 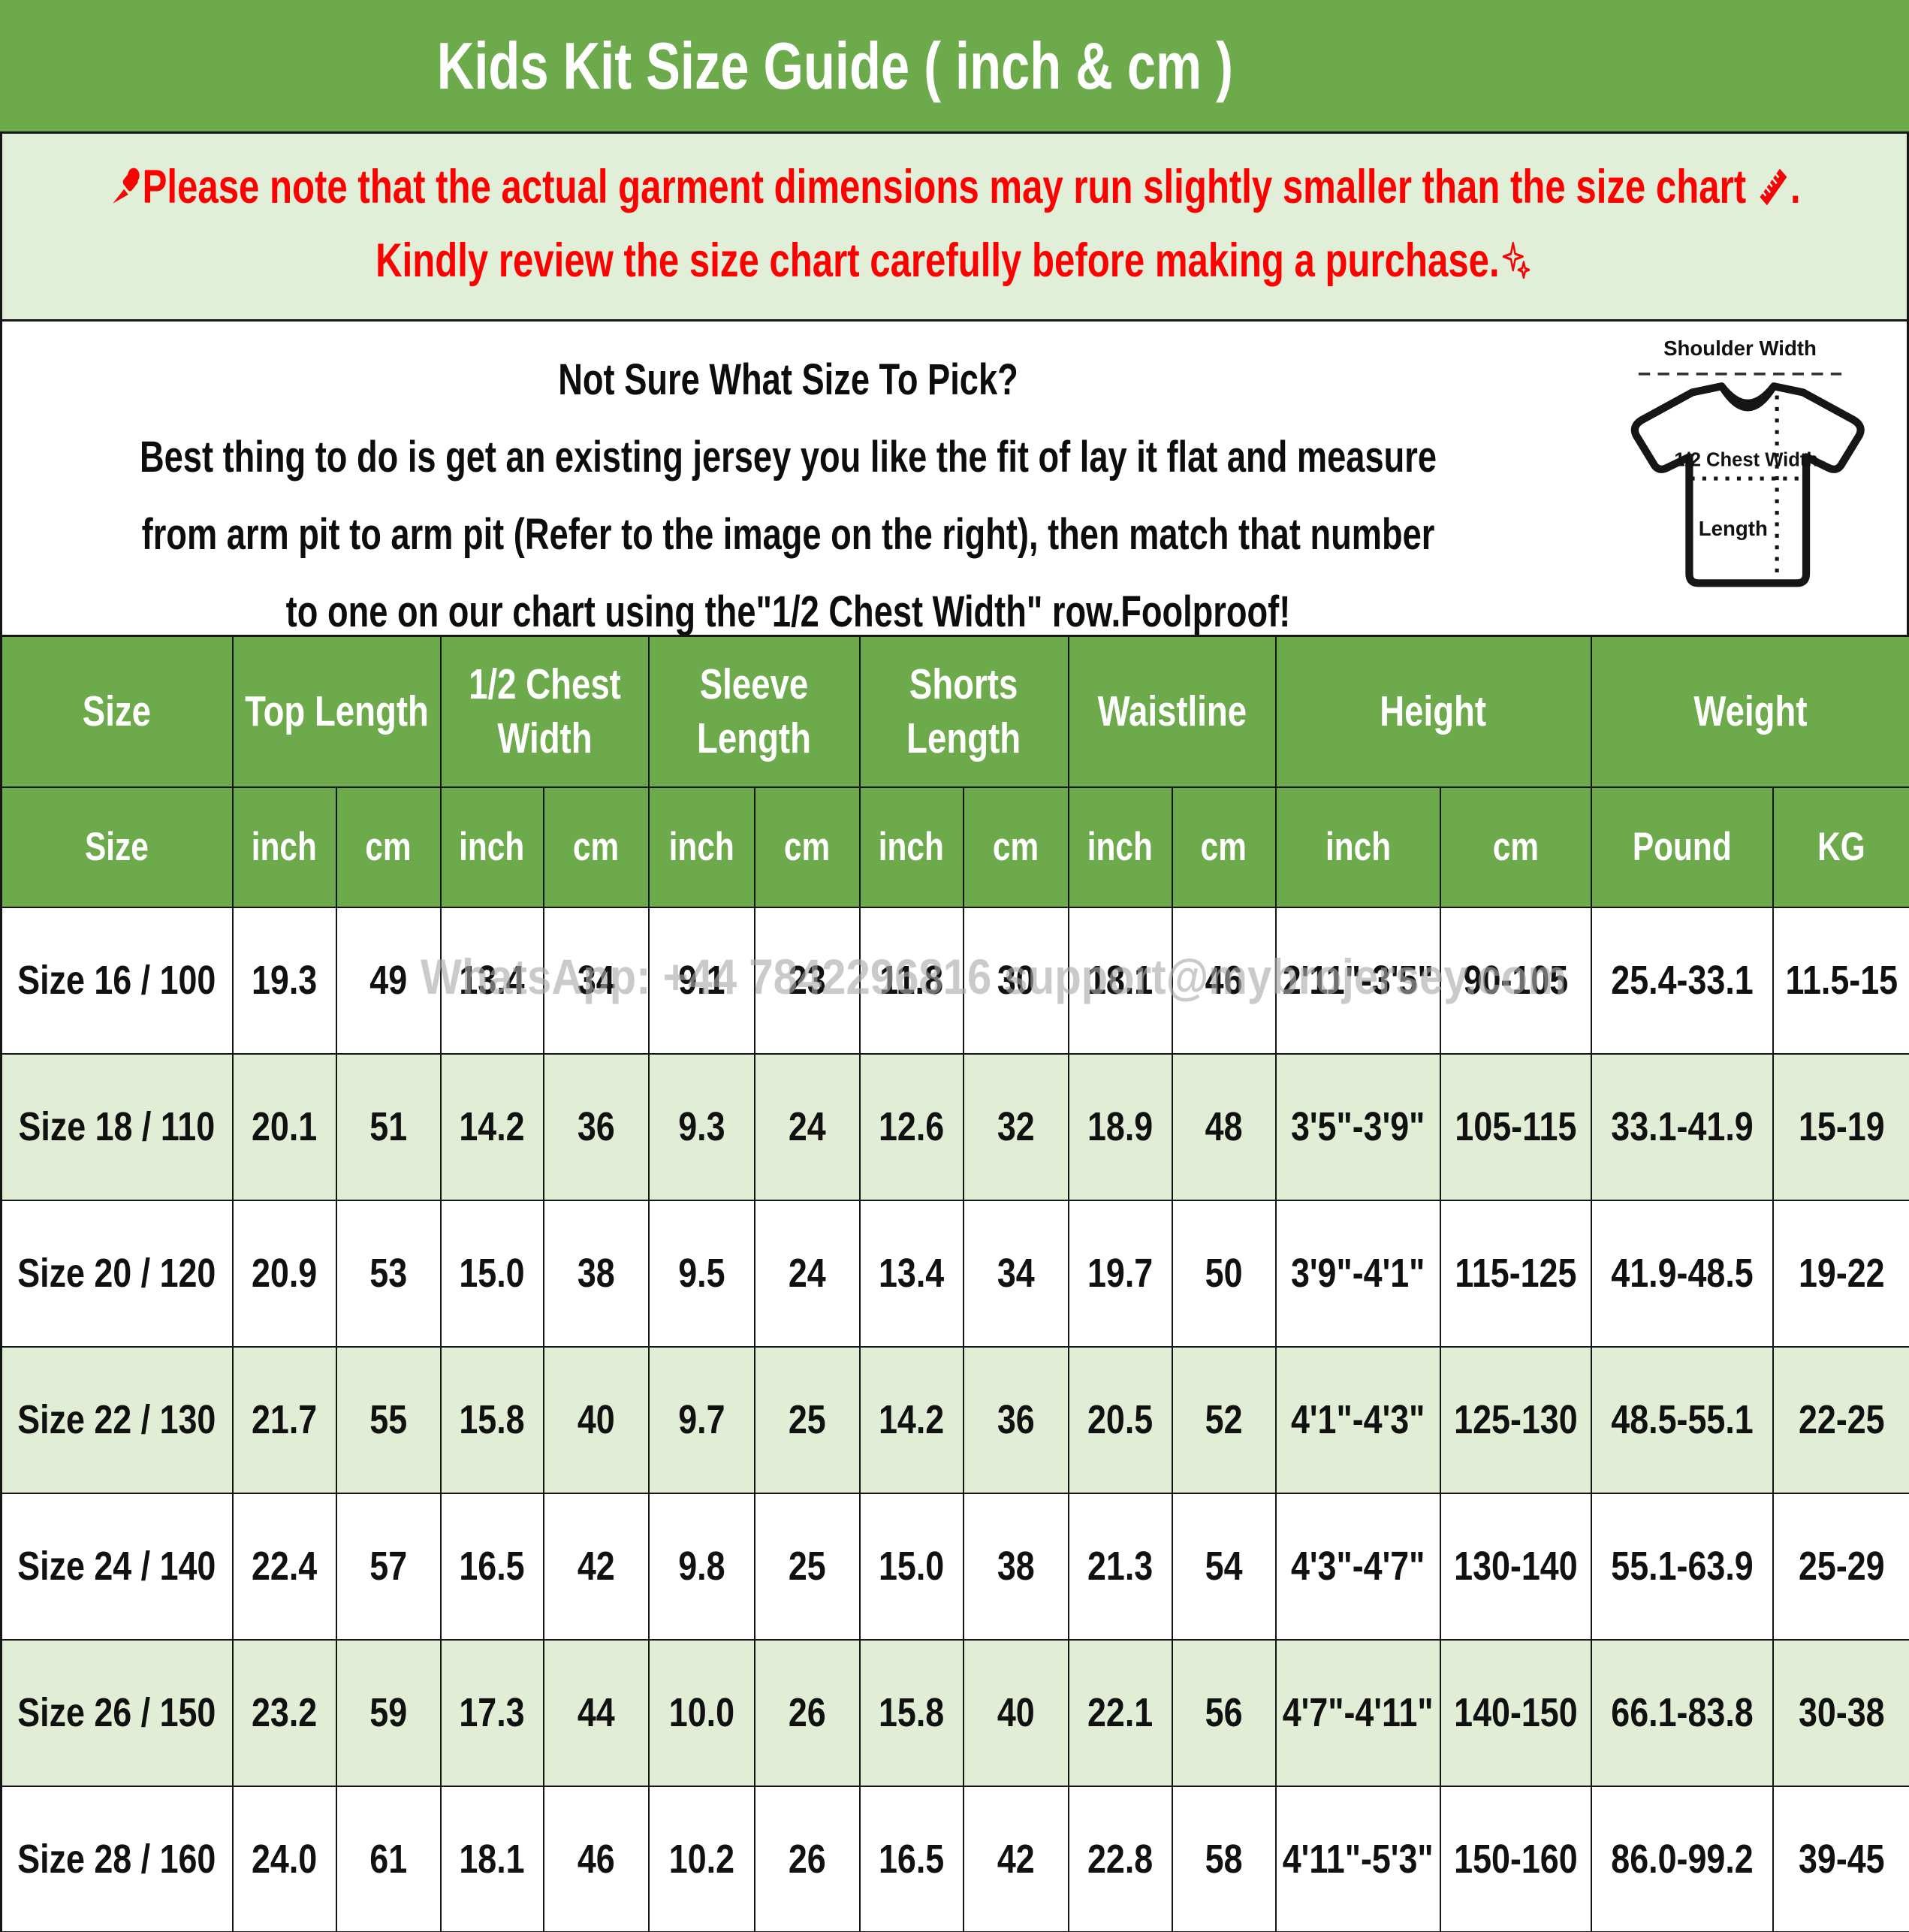 What do you see at coordinates (1515, 980) in the screenshot?
I see `cell-text: 90-105` at bounding box center [1515, 980].